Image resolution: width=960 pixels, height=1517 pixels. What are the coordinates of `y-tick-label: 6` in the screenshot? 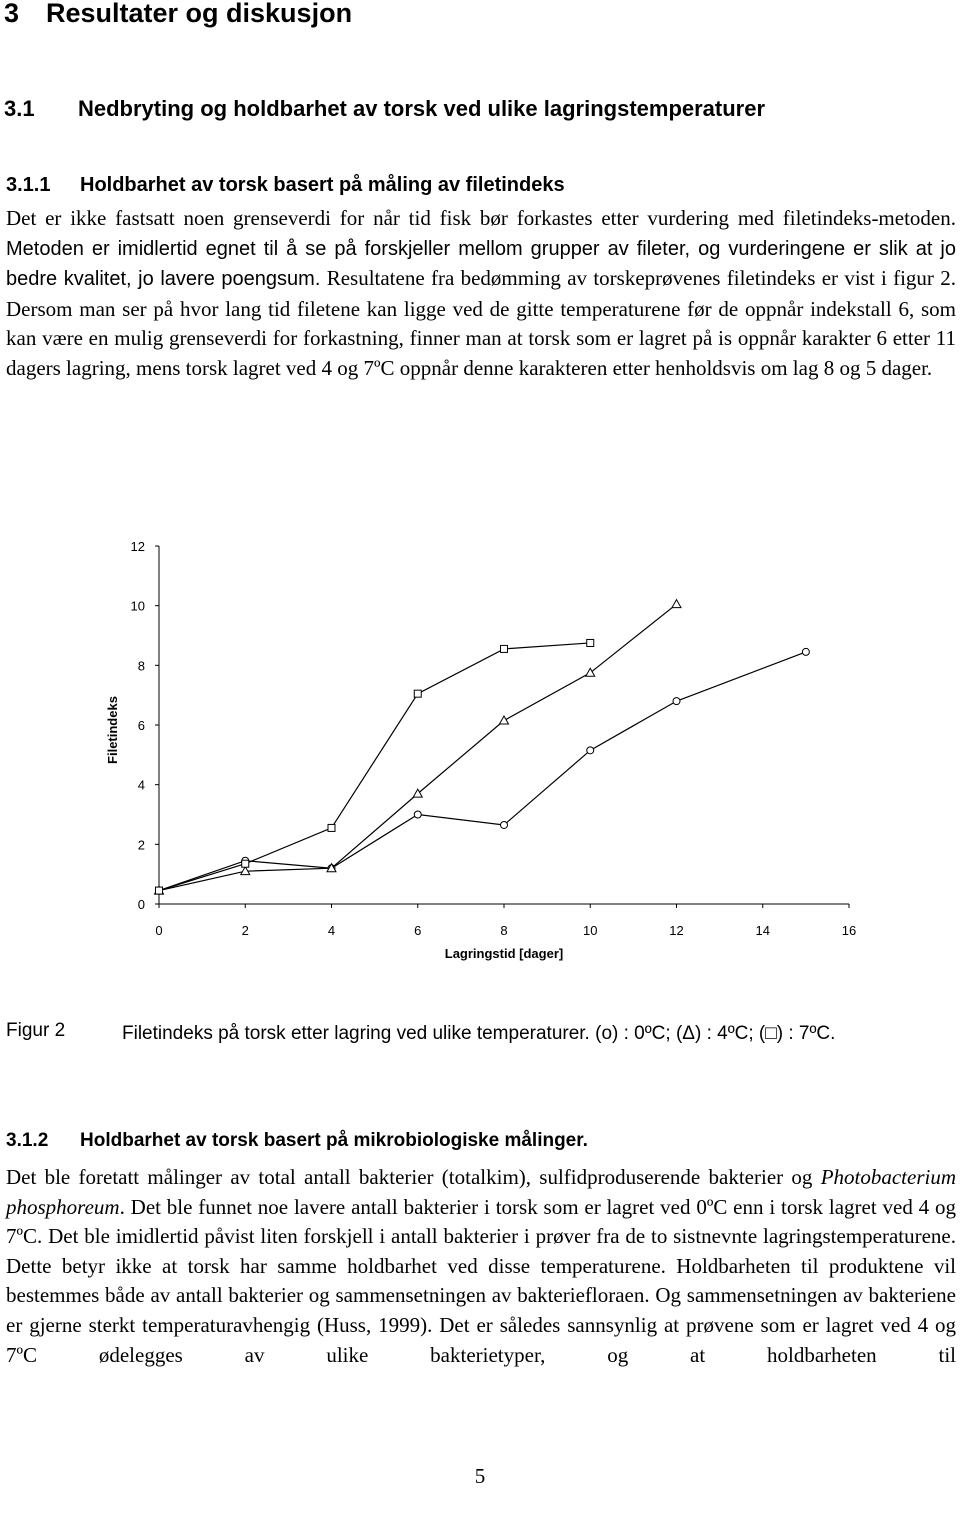 It's located at (141, 725).